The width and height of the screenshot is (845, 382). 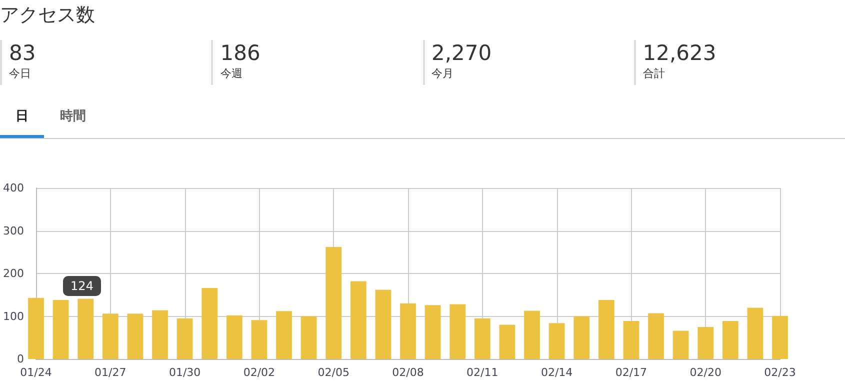 I want to click on x-tick-label: 02/02, so click(x=259, y=372).